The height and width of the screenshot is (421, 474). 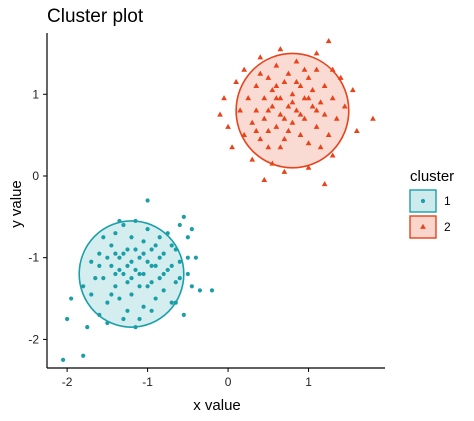 What do you see at coordinates (308, 382) in the screenshot?
I see `x-tick-label: 1` at bounding box center [308, 382].